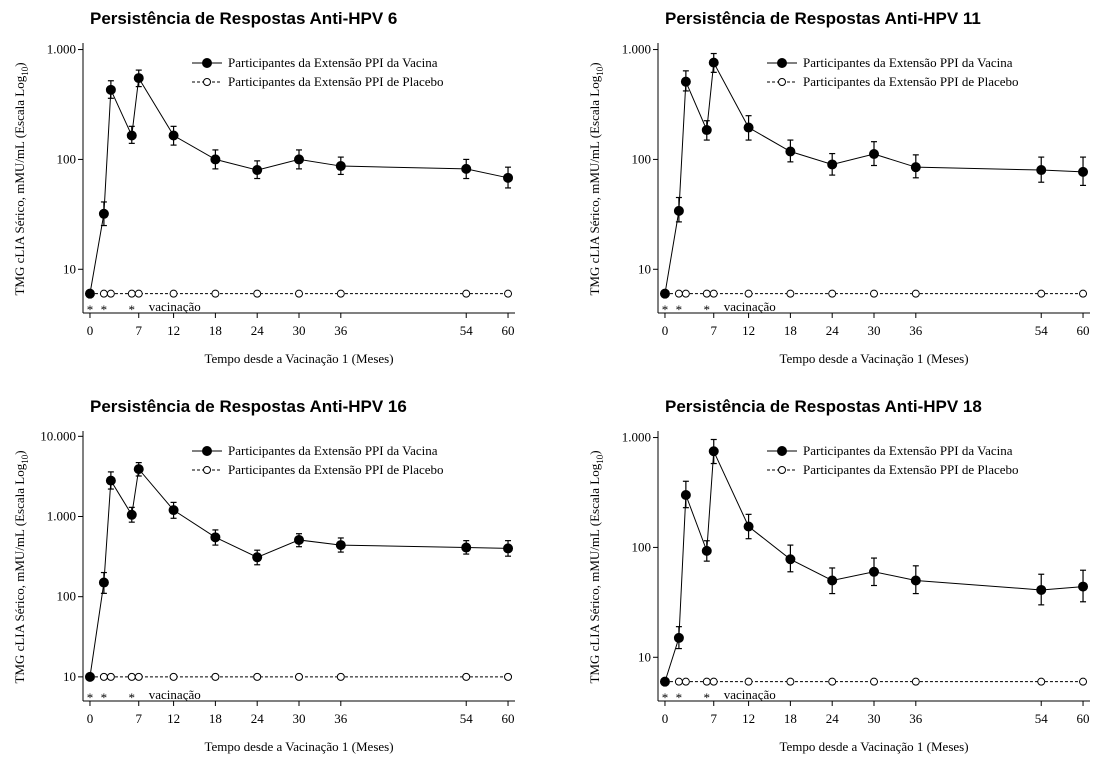 This screenshot has width=1099, height=758. Describe the element at coordinates (58, 435) in the screenshot. I see `y-tick-label: 10.000` at that location.